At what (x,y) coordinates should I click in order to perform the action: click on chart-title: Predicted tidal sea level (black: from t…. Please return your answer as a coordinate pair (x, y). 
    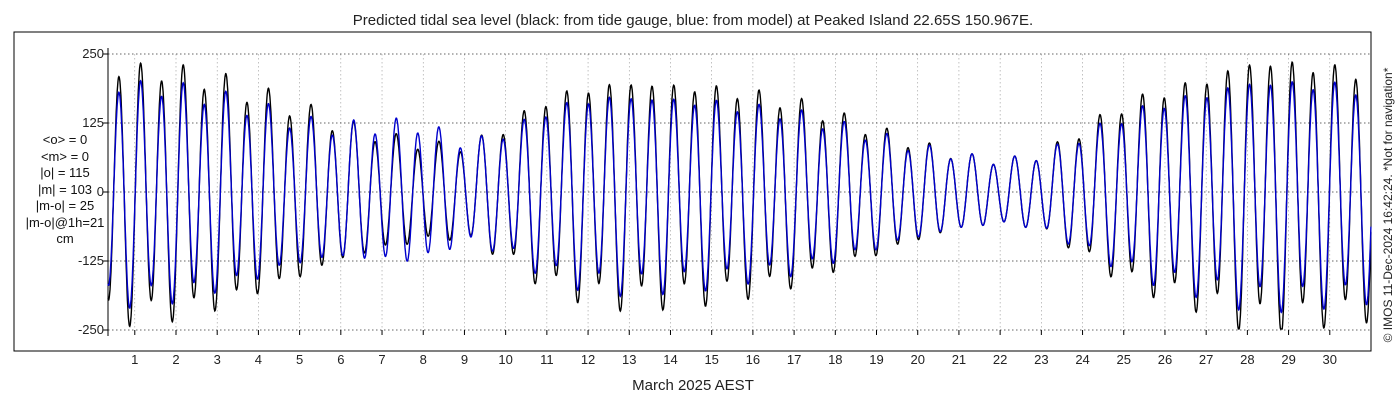
    Looking at the image, I should click on (693, 20).